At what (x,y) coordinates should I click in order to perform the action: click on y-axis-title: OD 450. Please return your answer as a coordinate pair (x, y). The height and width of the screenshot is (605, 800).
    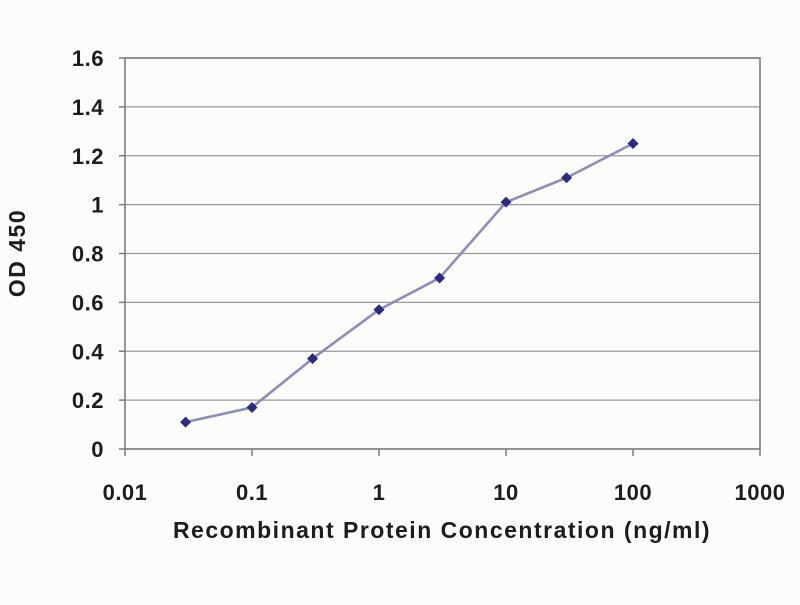
    Looking at the image, I should click on (17, 253).